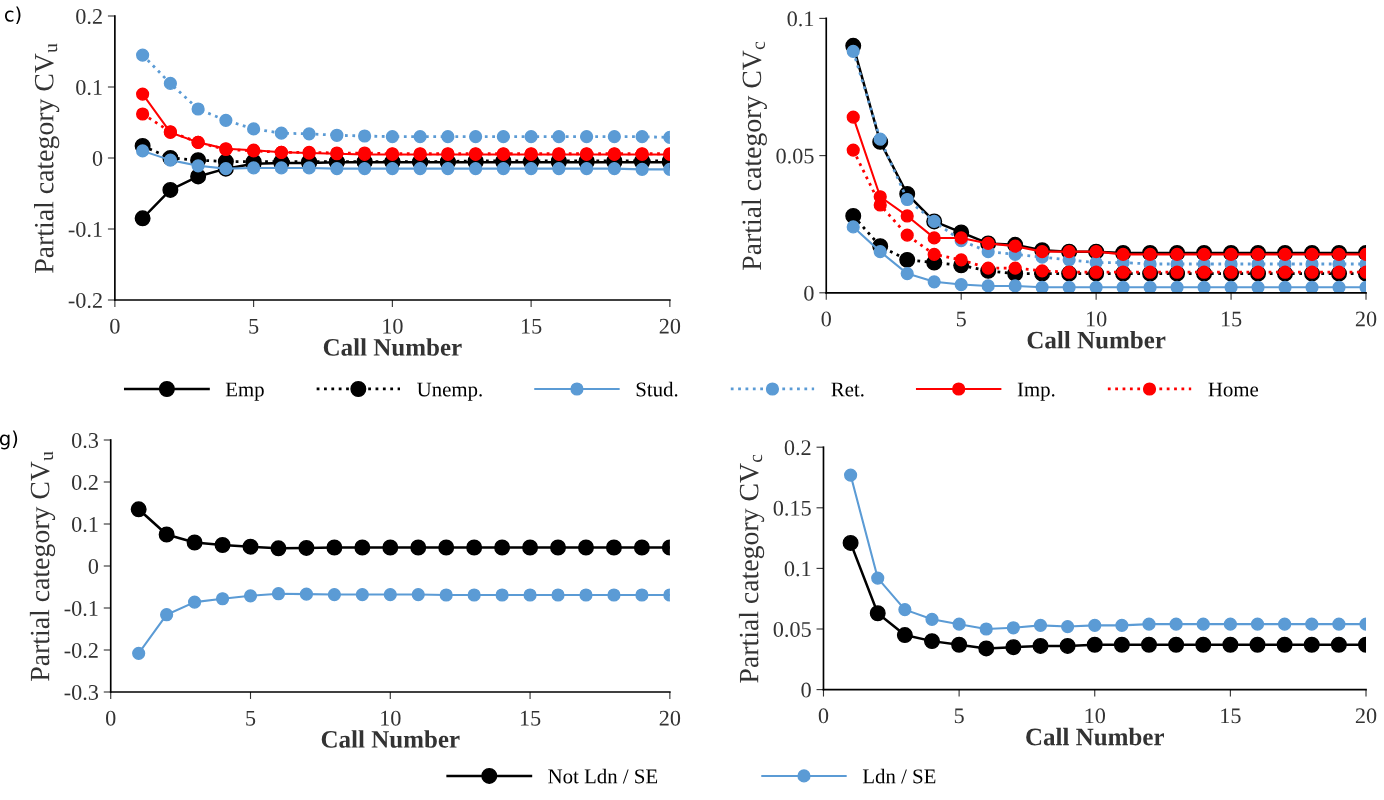 The width and height of the screenshot is (1384, 800). What do you see at coordinates (449, 391) in the screenshot?
I see `legend-label: Unemp.` at bounding box center [449, 391].